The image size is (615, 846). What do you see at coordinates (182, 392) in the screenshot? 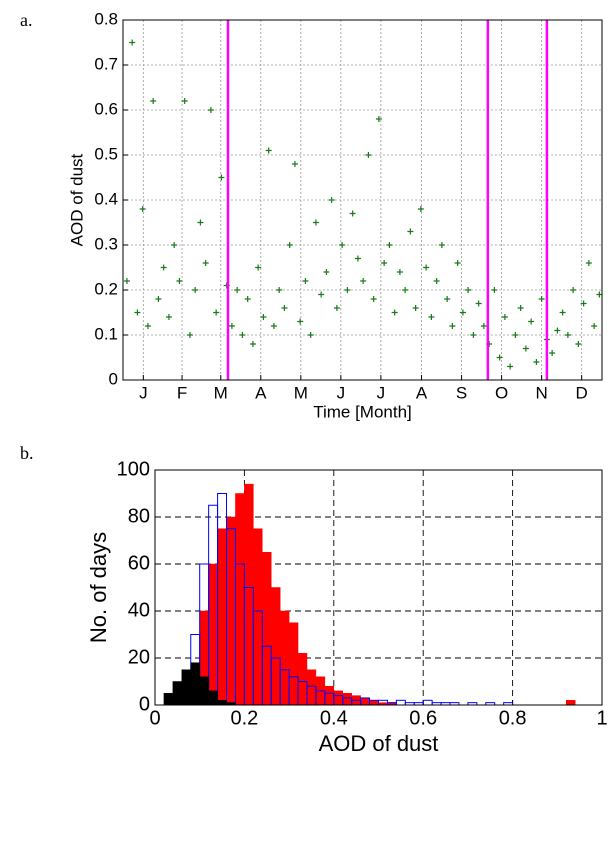
I see `x-tick-label: F` at bounding box center [182, 392].